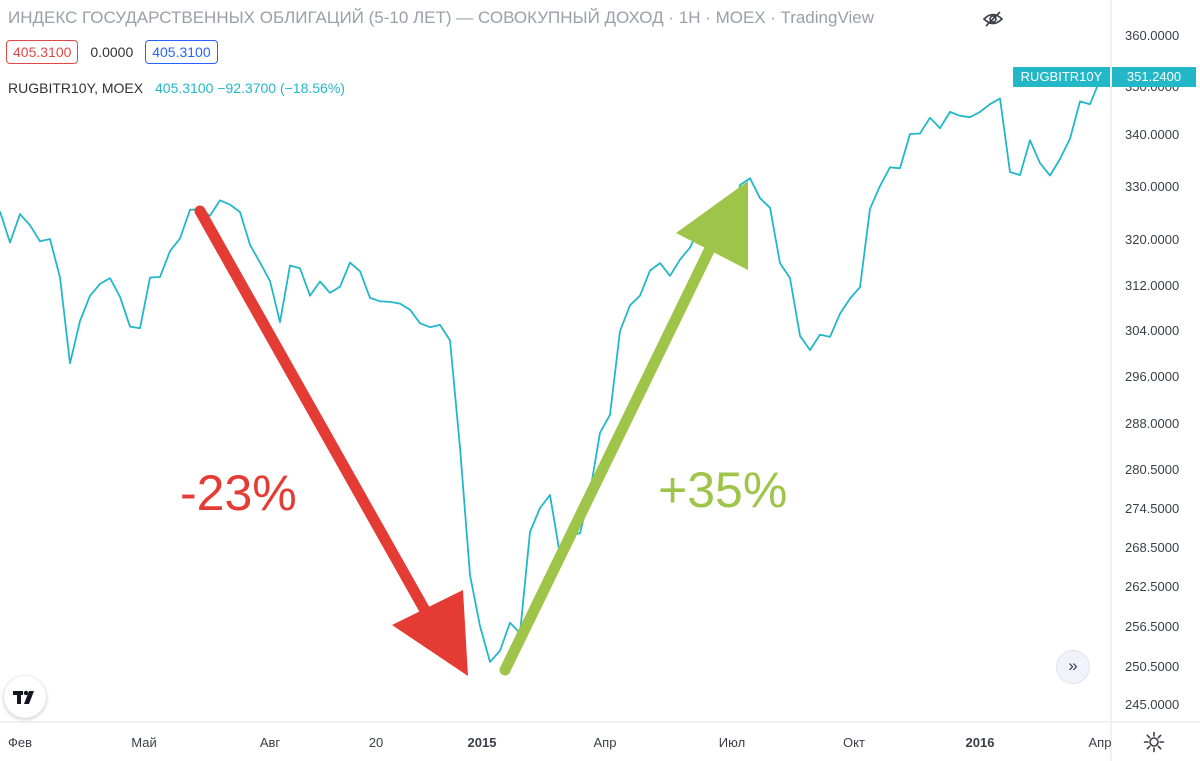 The width and height of the screenshot is (1200, 761). What do you see at coordinates (238, 493) in the screenshot?
I see `decline-percent-label: -23%` at bounding box center [238, 493].